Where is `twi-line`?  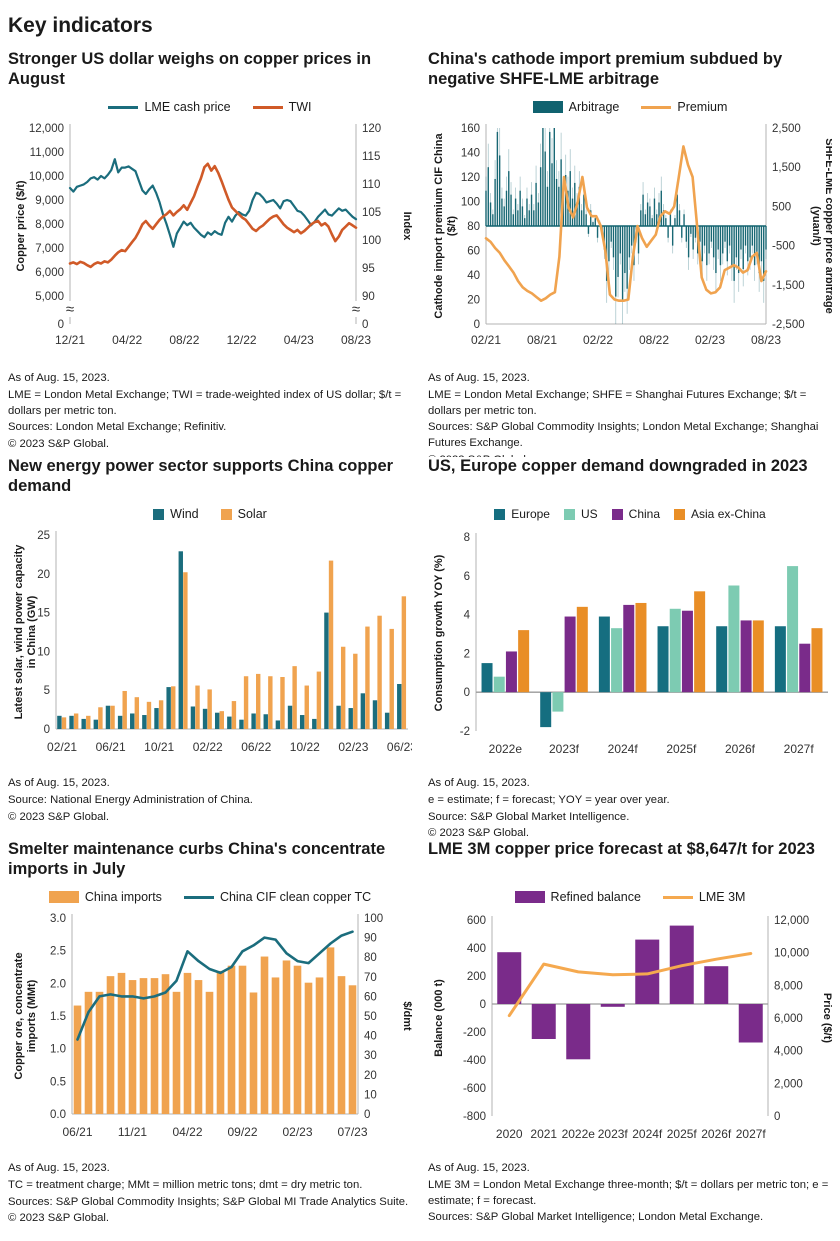 twi-line is located at coordinates (213, 215).